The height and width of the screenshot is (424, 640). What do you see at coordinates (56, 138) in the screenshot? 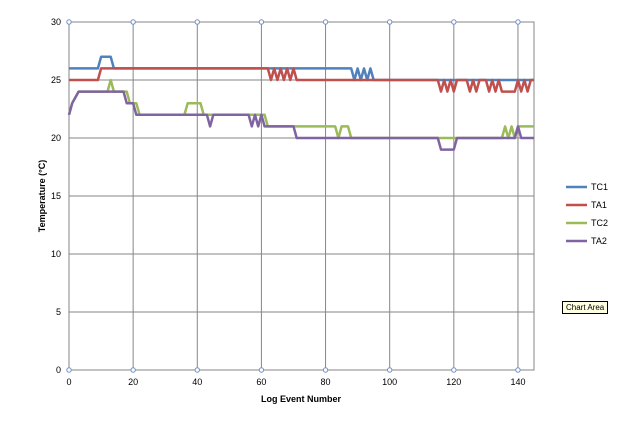
I see `y-tick-label: 20` at bounding box center [56, 138].